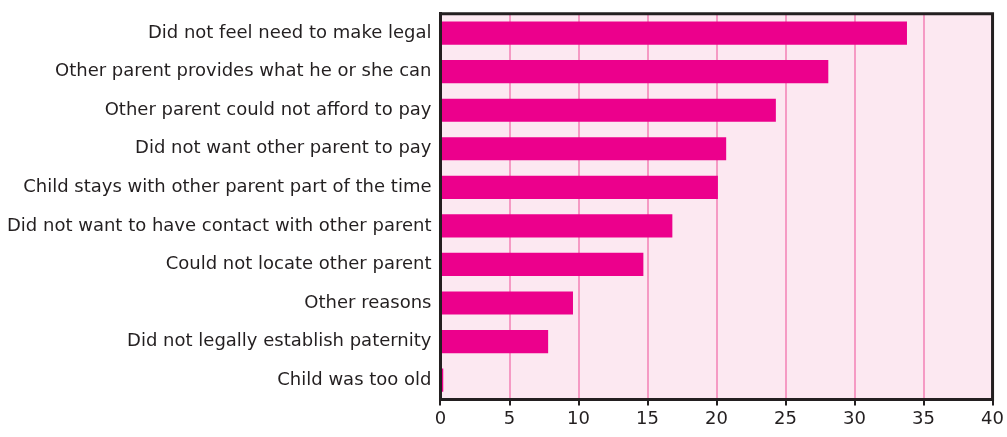 The height and width of the screenshot is (437, 1007). Describe the element at coordinates (992, 417) in the screenshot. I see `x-tick-label: 40` at that location.